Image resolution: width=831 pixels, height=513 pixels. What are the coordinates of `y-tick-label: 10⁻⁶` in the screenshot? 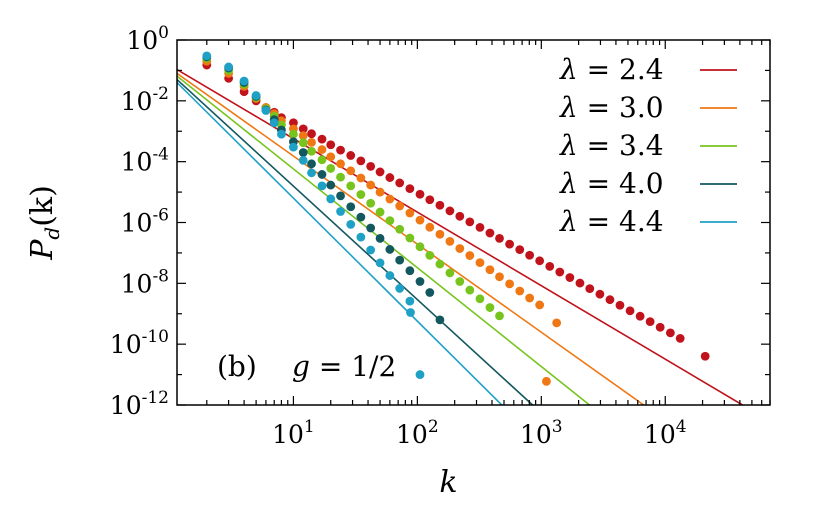 It's located at (145, 222).